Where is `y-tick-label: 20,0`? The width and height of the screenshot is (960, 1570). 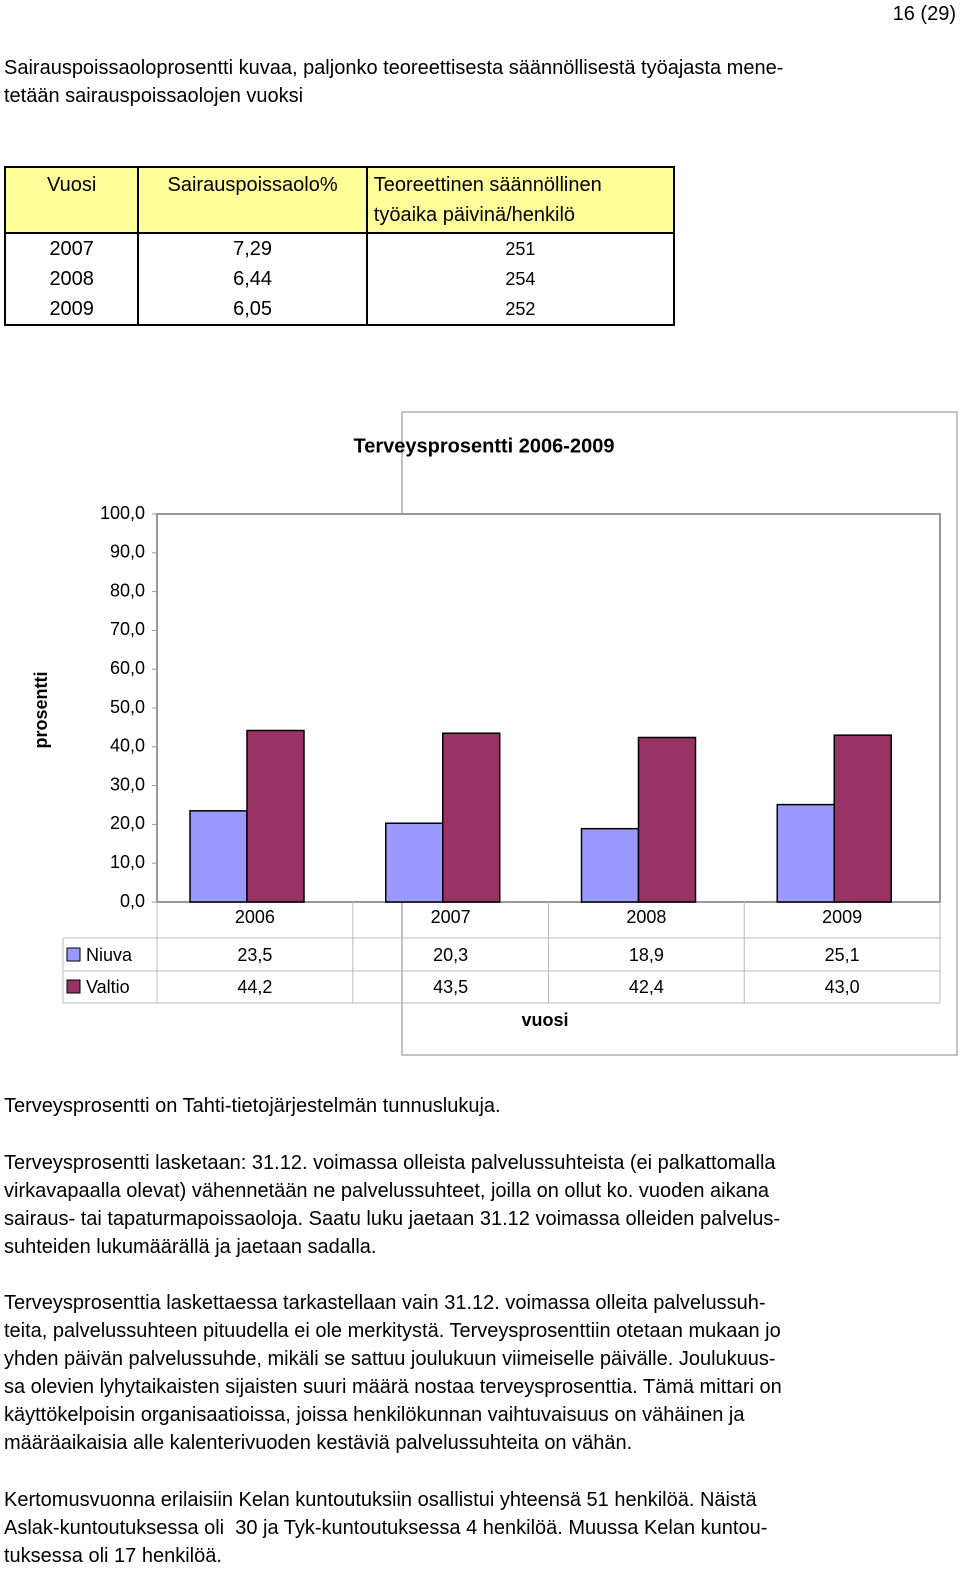
y-tick-label: 20,0 is located at coordinates (127, 823).